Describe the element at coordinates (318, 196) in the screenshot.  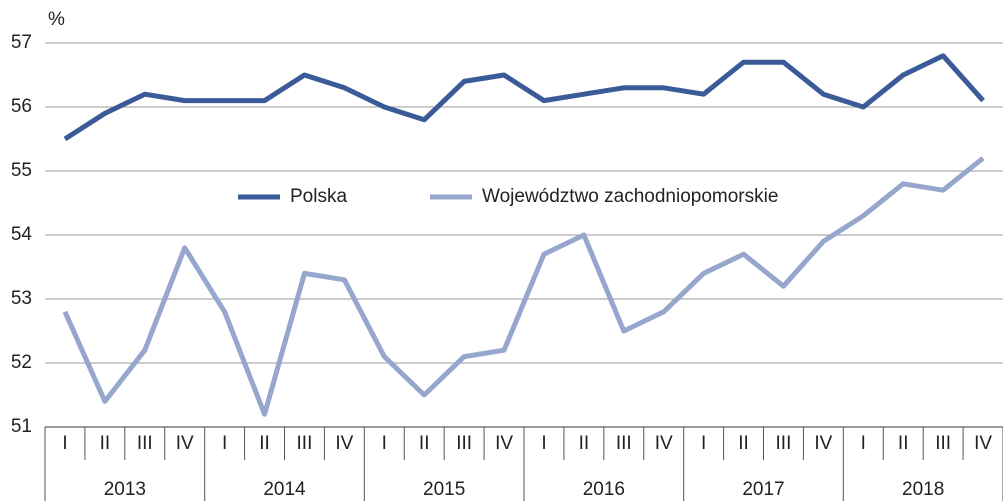
I see `legend-label: Polska` at that location.